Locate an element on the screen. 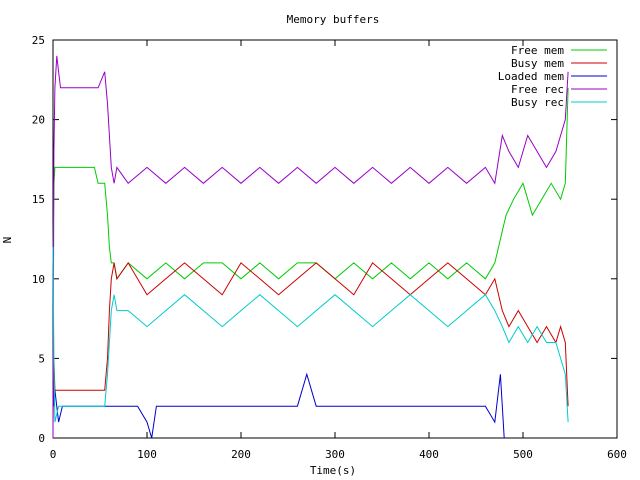 Image resolution: width=640 pixels, height=480 pixels. x-tick-label: 400 is located at coordinates (429, 454).